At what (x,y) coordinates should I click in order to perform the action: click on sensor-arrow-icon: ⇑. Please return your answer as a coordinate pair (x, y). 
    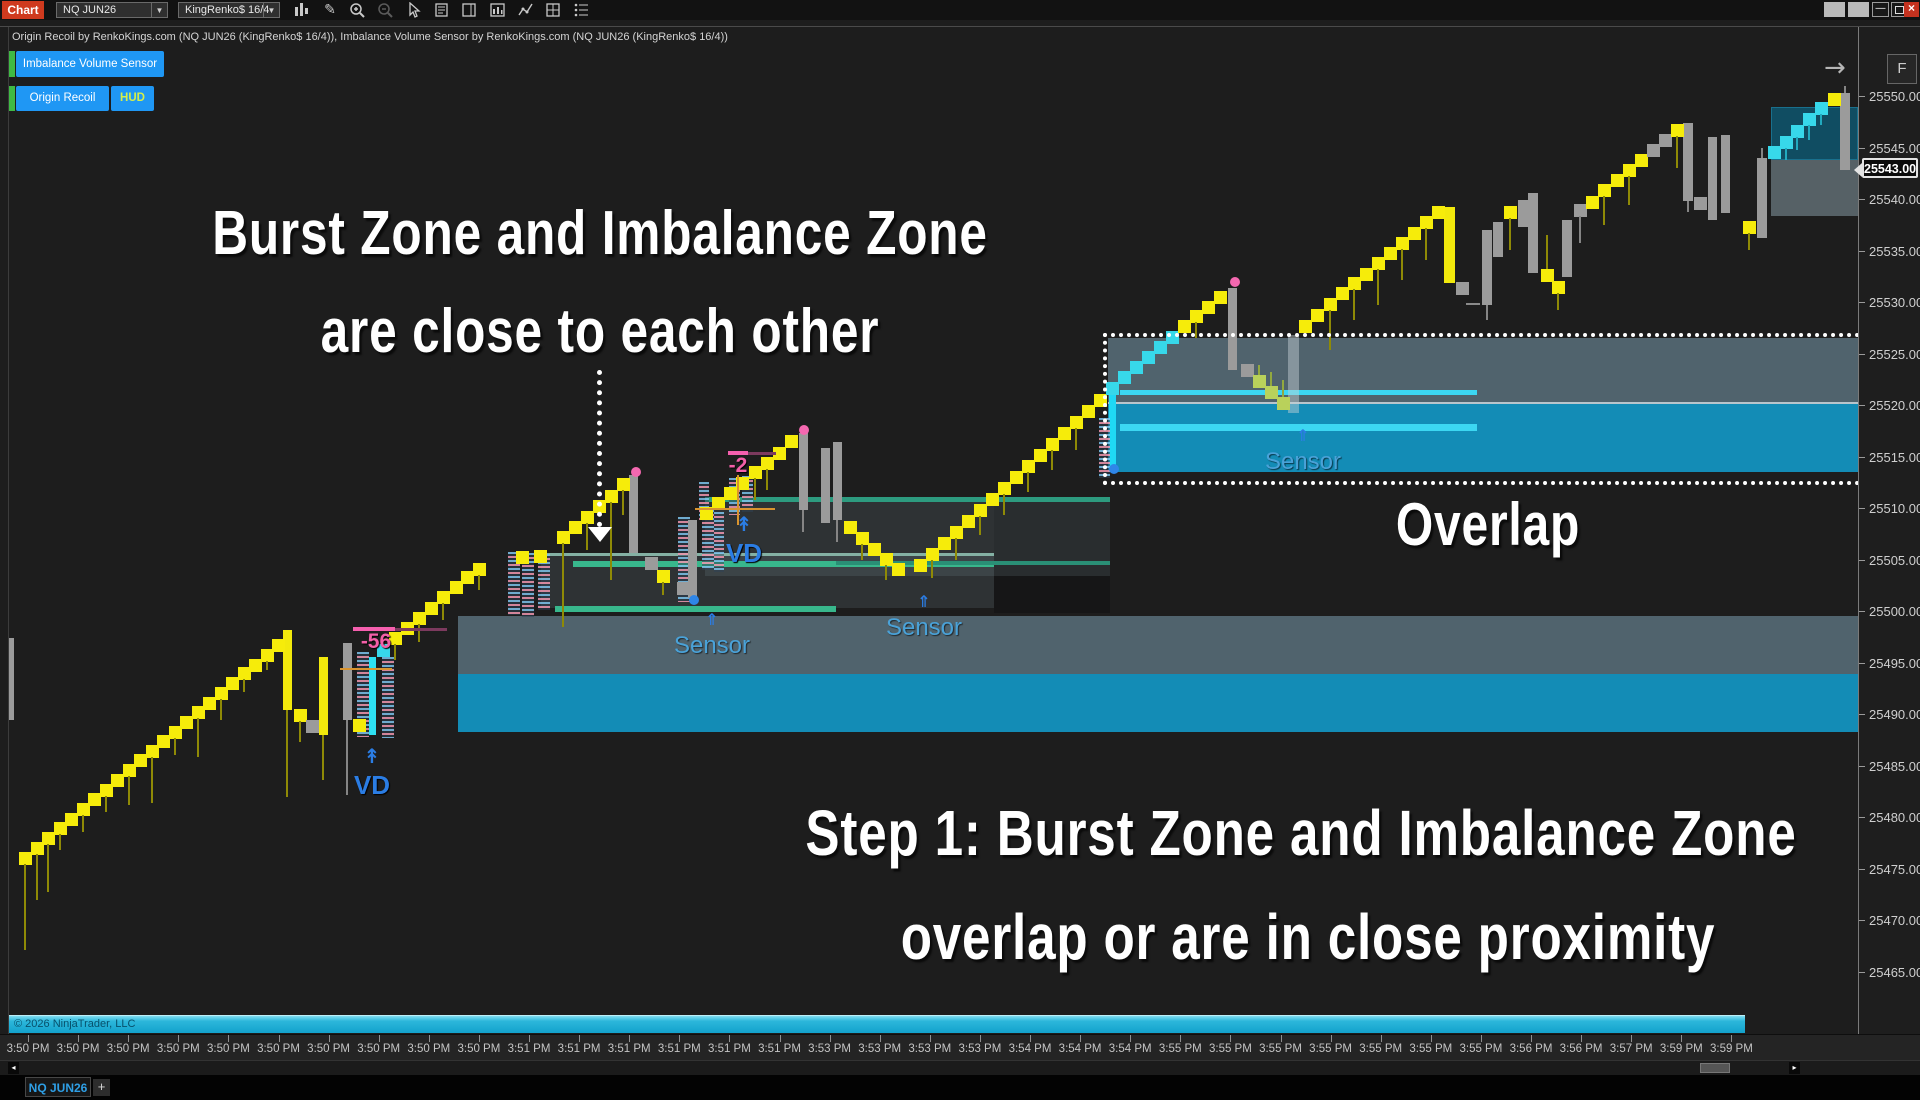
    Looking at the image, I should click on (712, 619).